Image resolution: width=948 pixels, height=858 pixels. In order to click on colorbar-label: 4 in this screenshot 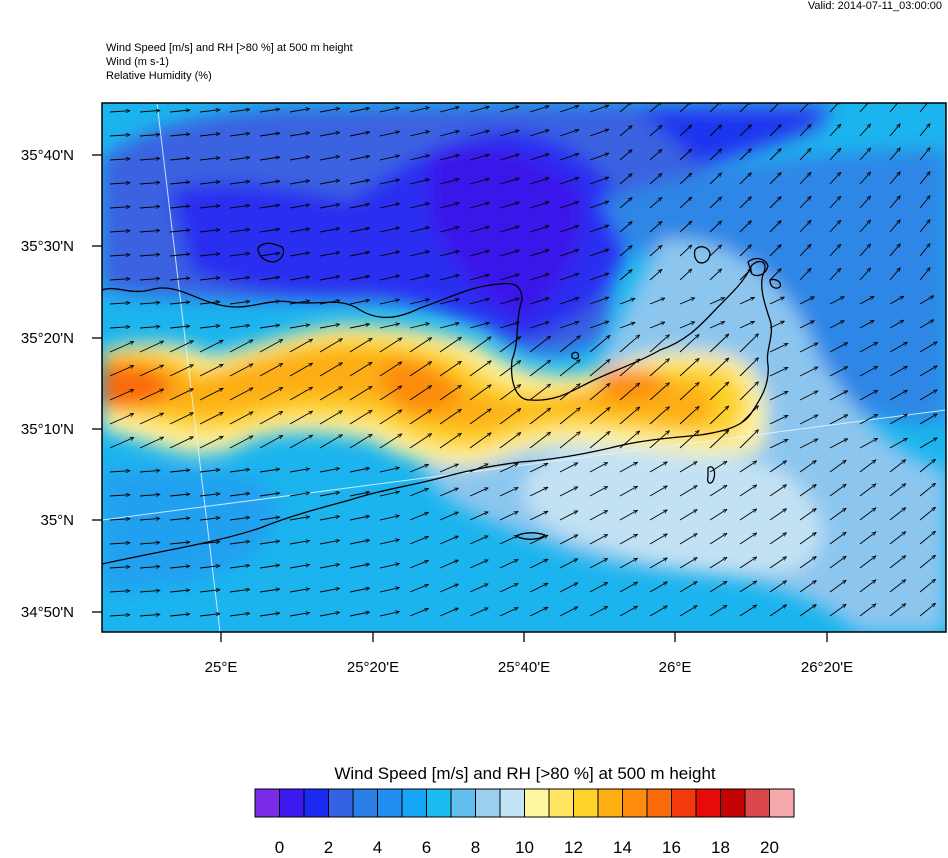, I will do `click(377, 847)`.